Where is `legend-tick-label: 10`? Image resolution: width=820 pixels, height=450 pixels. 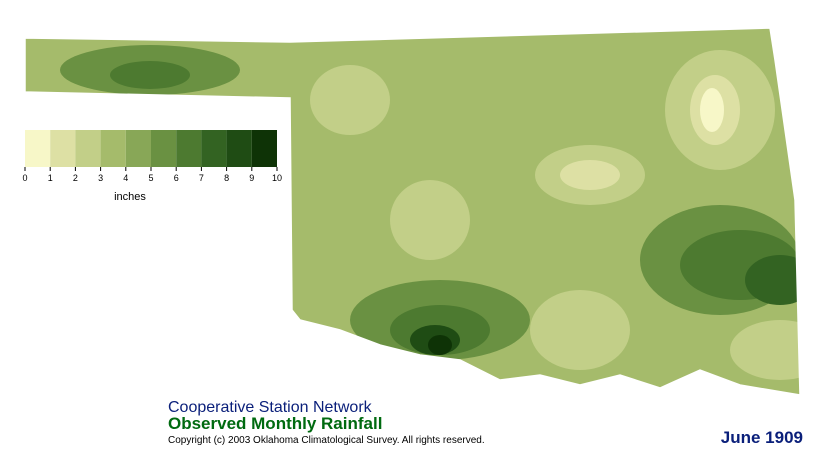
legend-tick-label: 10 is located at coordinates (277, 178).